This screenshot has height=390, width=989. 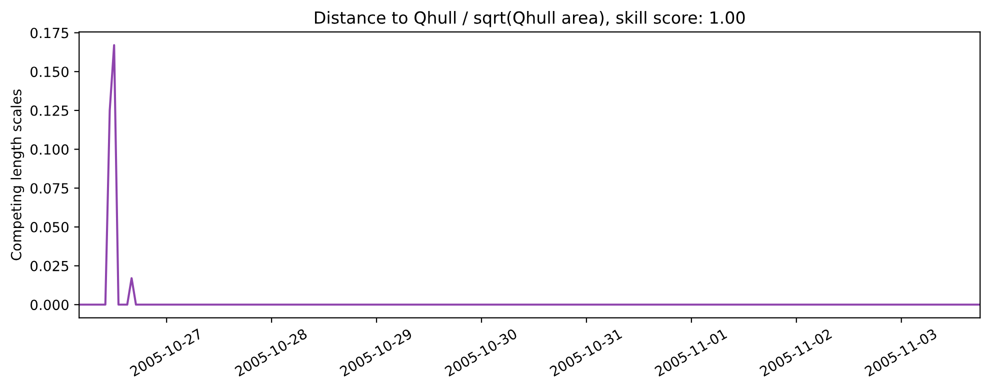 I want to click on y-tick-label: 0.150, so click(x=49, y=72).